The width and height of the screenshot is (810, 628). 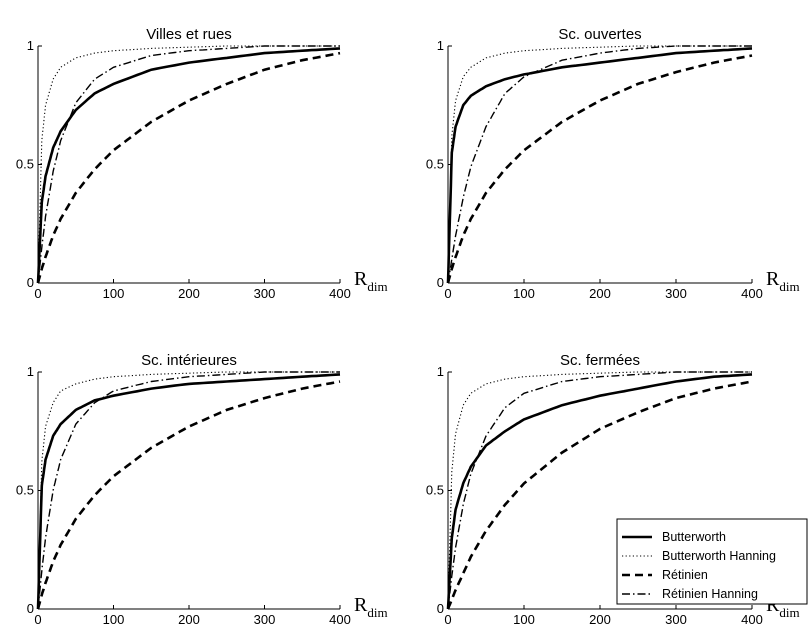 I want to click on legend-label: Butterworth, so click(x=694, y=537).